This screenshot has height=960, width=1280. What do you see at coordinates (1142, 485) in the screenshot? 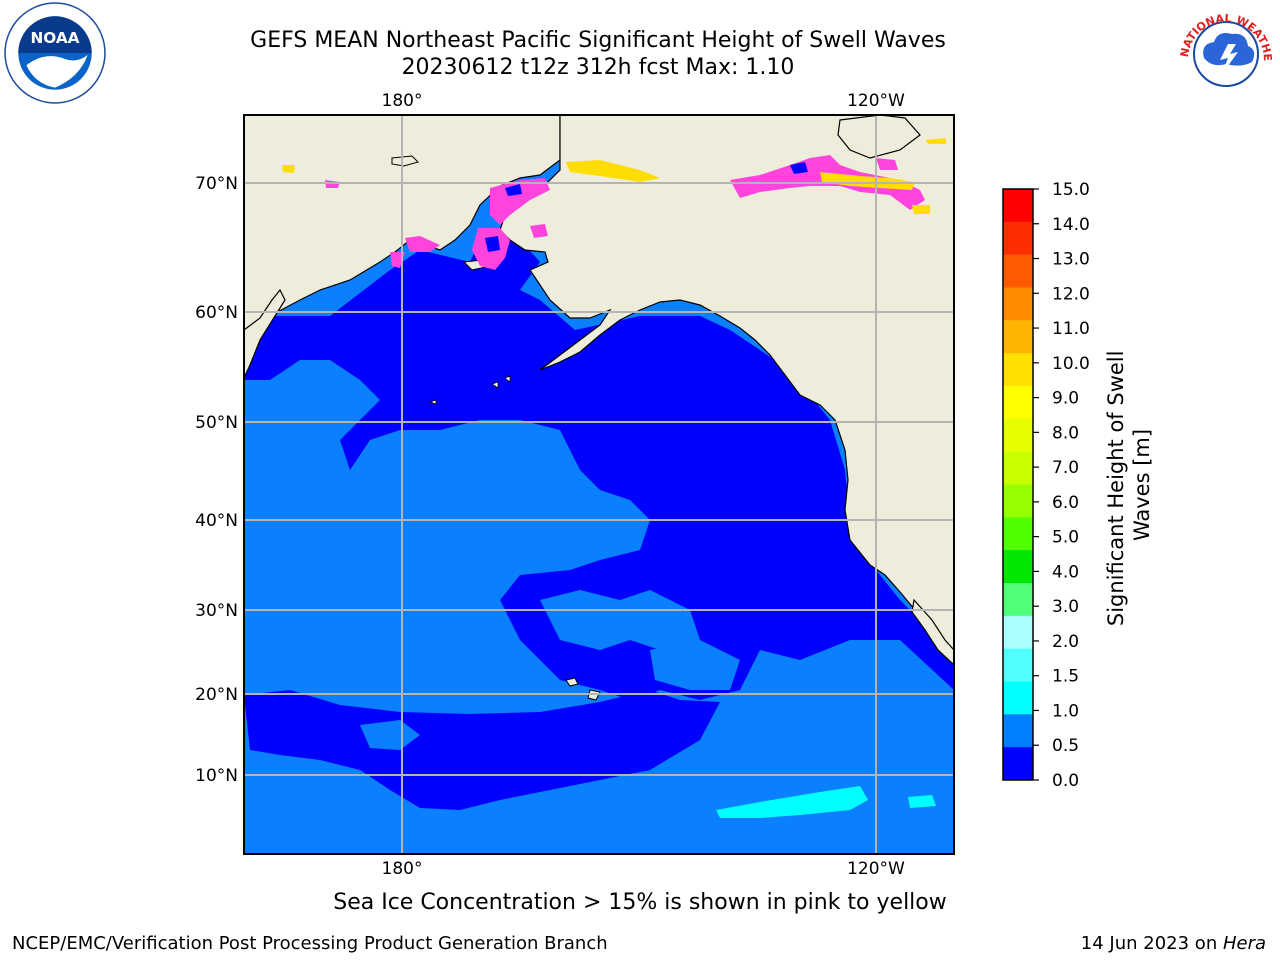
I see `colorbar-title-line2: Waves [m]` at bounding box center [1142, 485].